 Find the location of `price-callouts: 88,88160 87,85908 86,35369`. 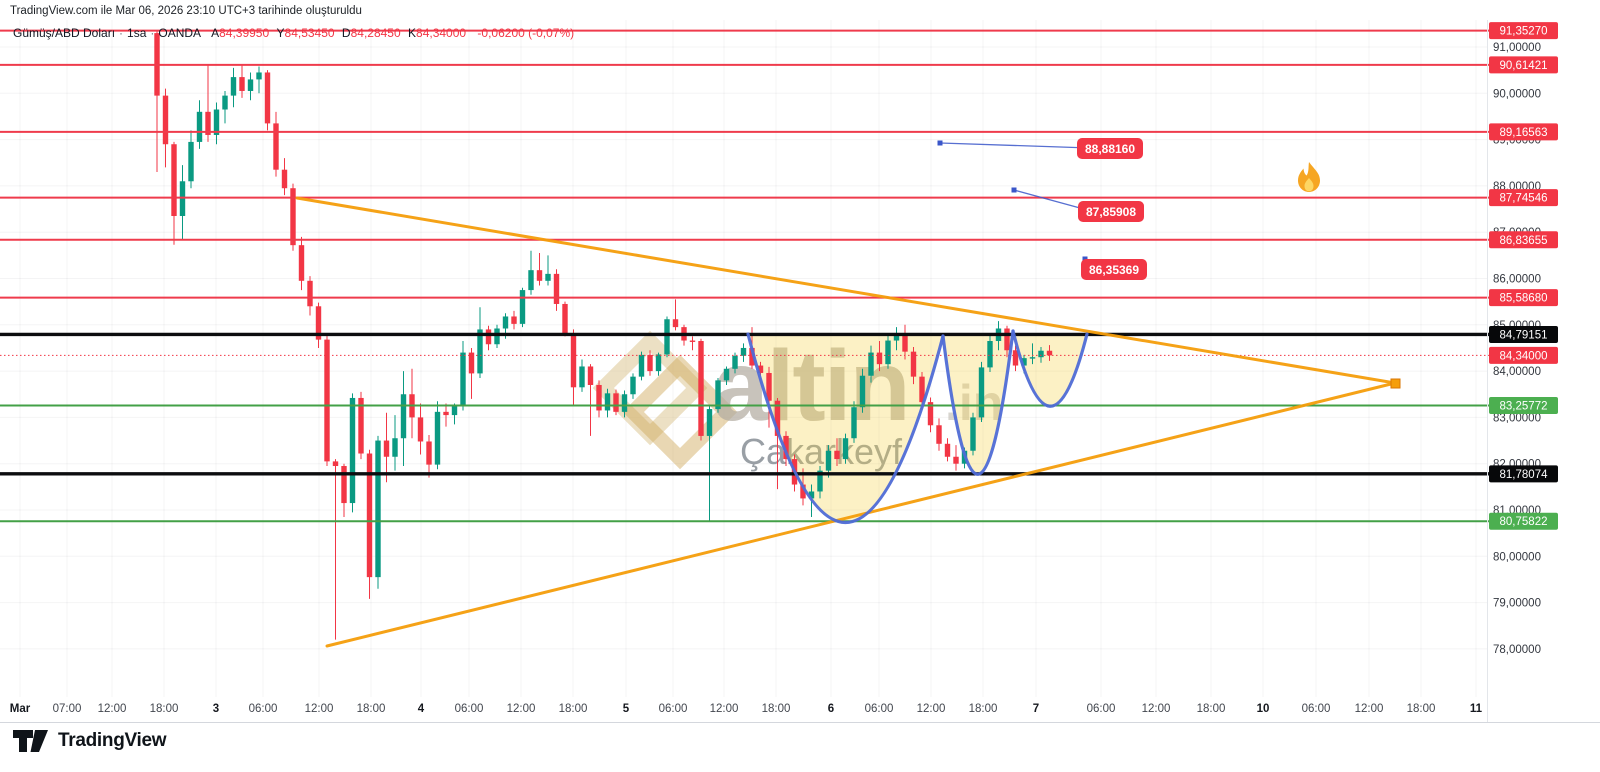

price-callouts: 88,88160 87,85908 86,35369 is located at coordinates (1042, 209).